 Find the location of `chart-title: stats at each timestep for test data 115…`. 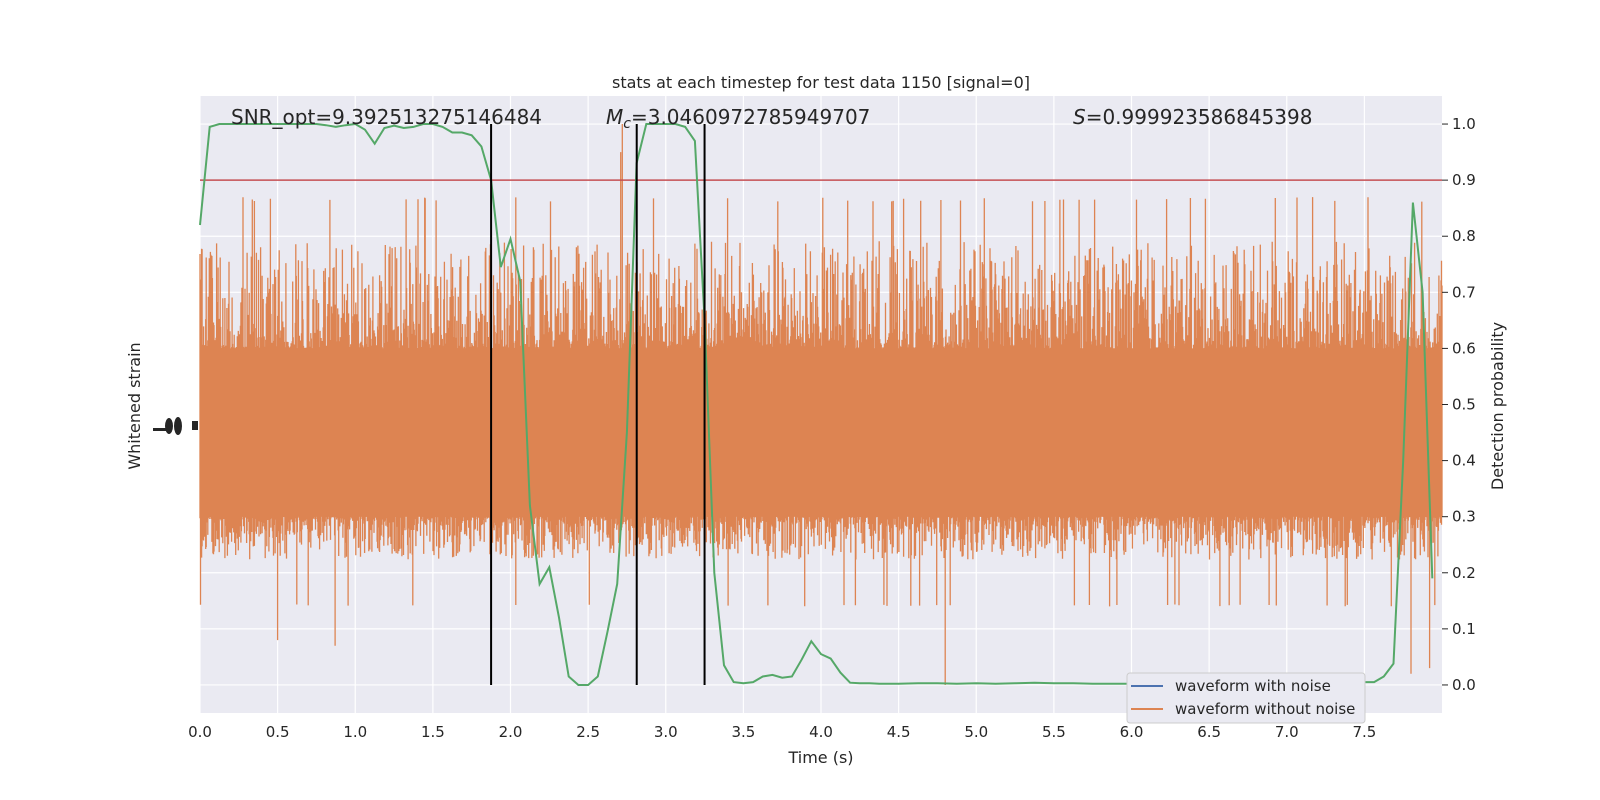

chart-title: stats at each timestep for test data 115… is located at coordinates (821, 82).